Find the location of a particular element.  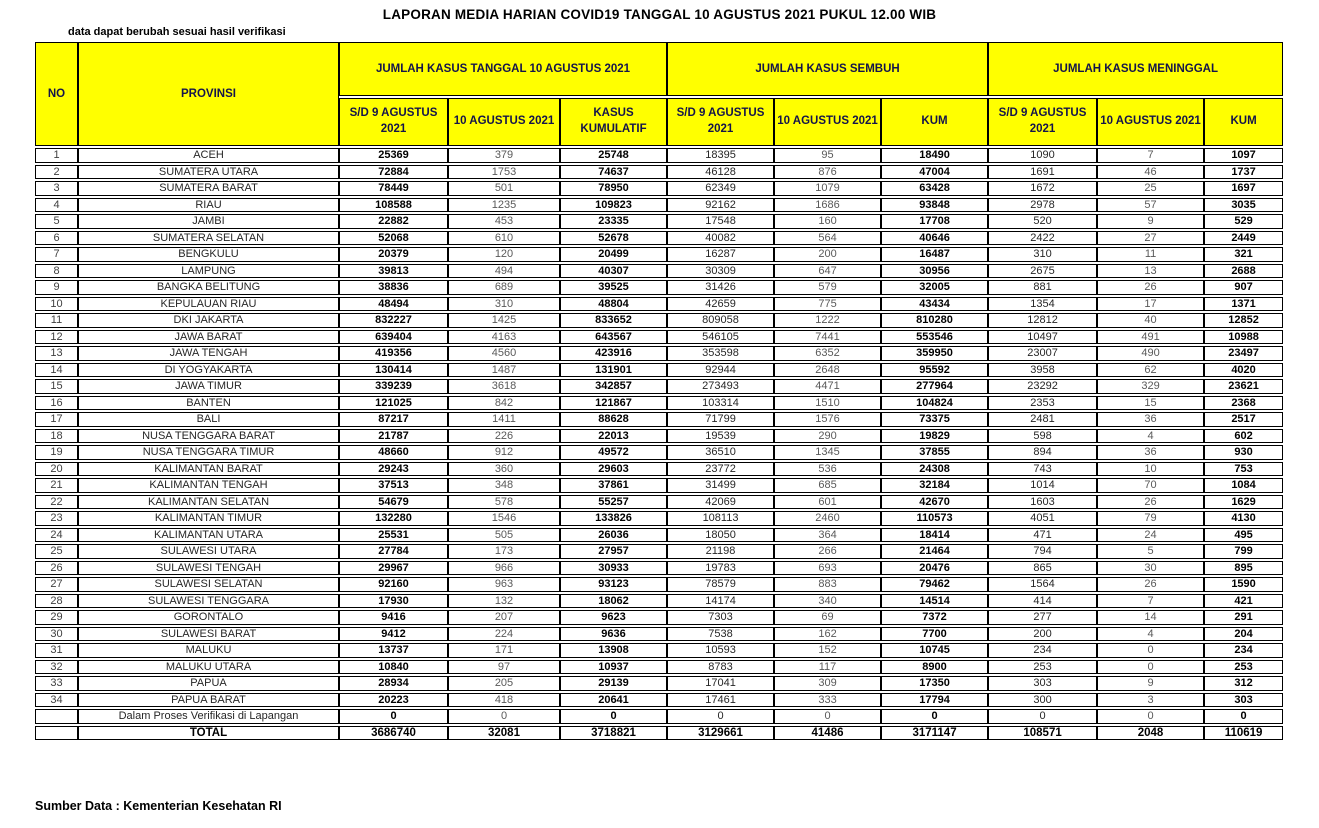

kasus-kumulatif-cell: 20641 is located at coordinates (614, 699).